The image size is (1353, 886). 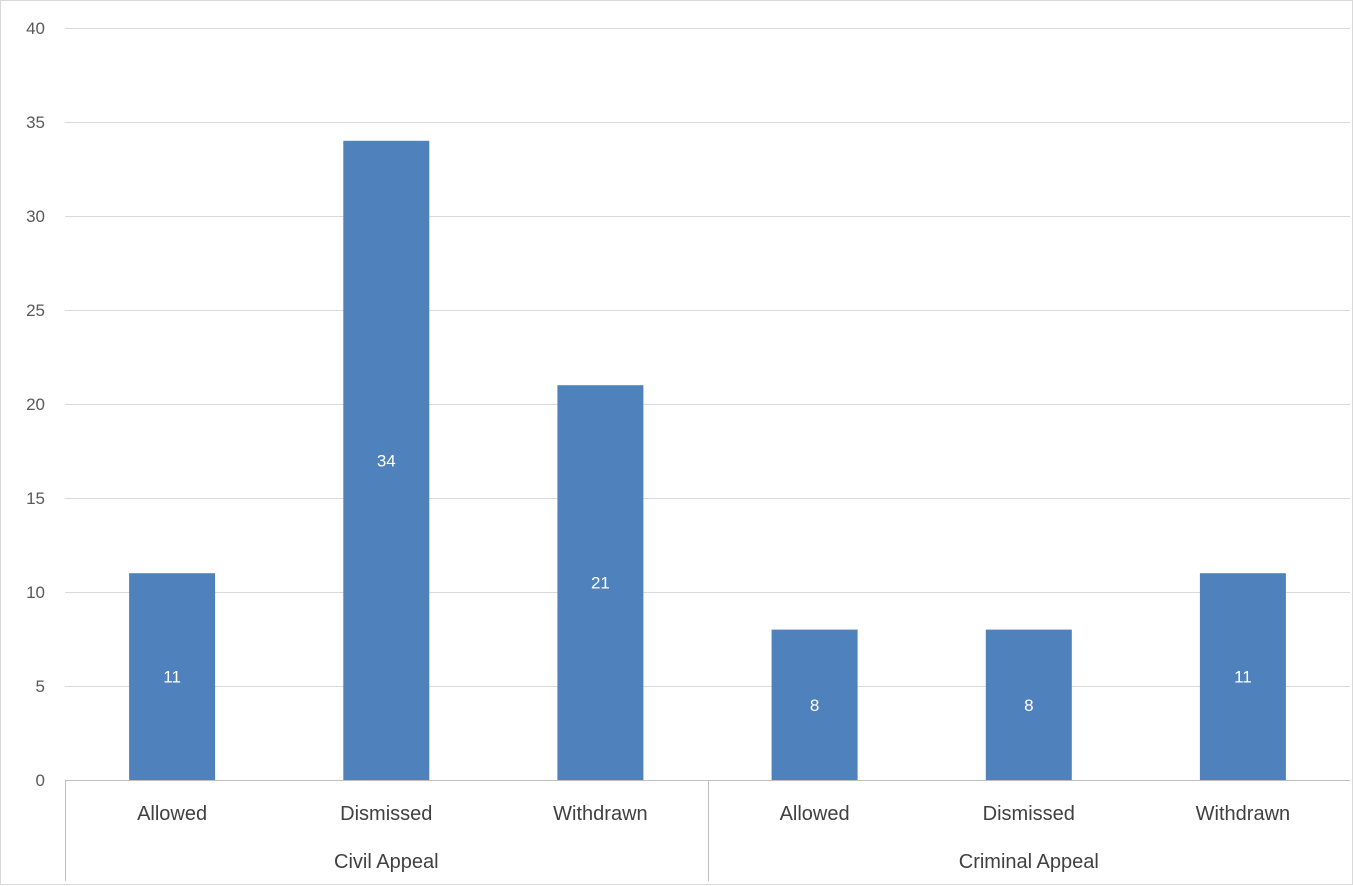 I want to click on data-label: 21, so click(x=600, y=583).